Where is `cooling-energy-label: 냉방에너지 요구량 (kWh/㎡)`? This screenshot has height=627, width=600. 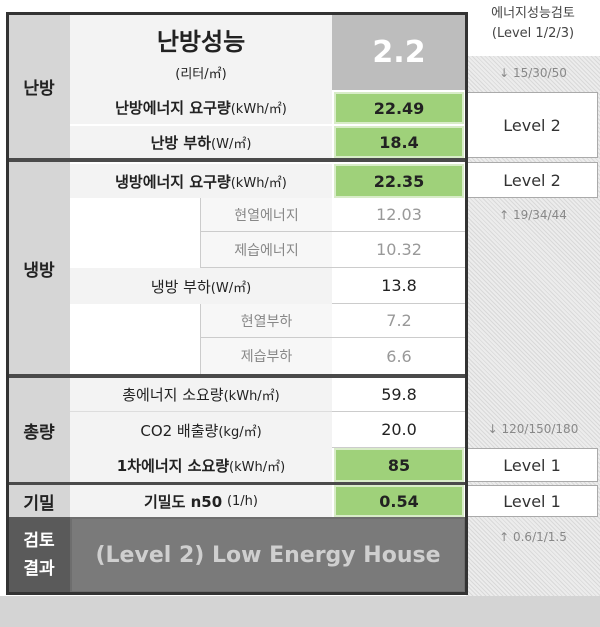 cooling-energy-label: 냉방에너지 요구량 (kWh/㎡) is located at coordinates (201, 181).